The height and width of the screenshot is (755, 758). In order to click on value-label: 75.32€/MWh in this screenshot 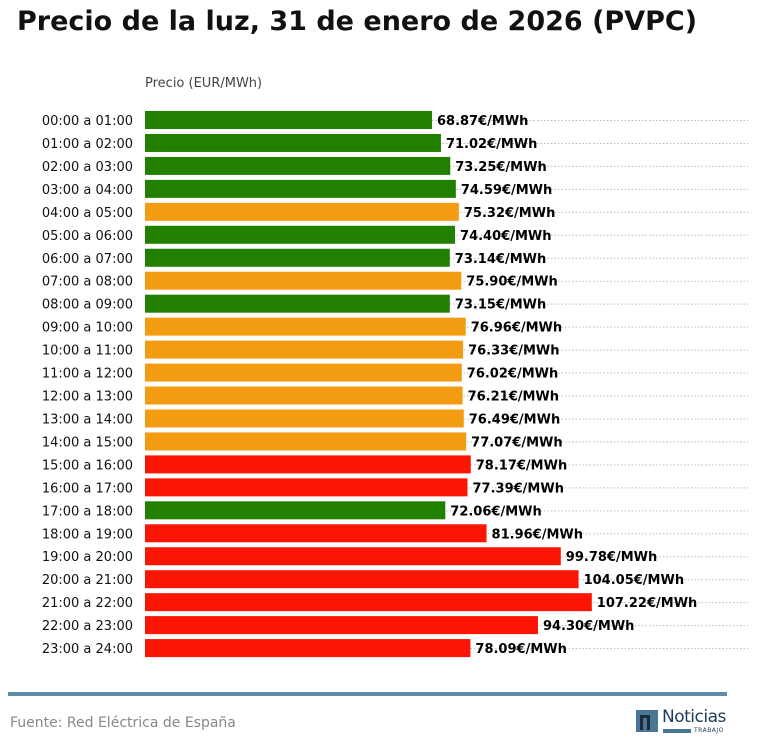, I will do `click(509, 213)`.